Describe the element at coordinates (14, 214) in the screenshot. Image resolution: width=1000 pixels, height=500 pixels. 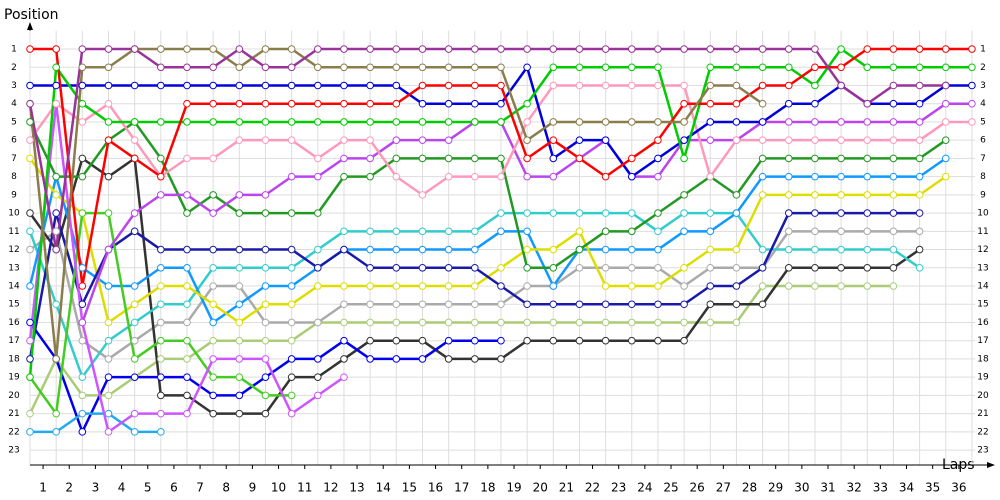
I see `y-tick-label: 10` at that location.